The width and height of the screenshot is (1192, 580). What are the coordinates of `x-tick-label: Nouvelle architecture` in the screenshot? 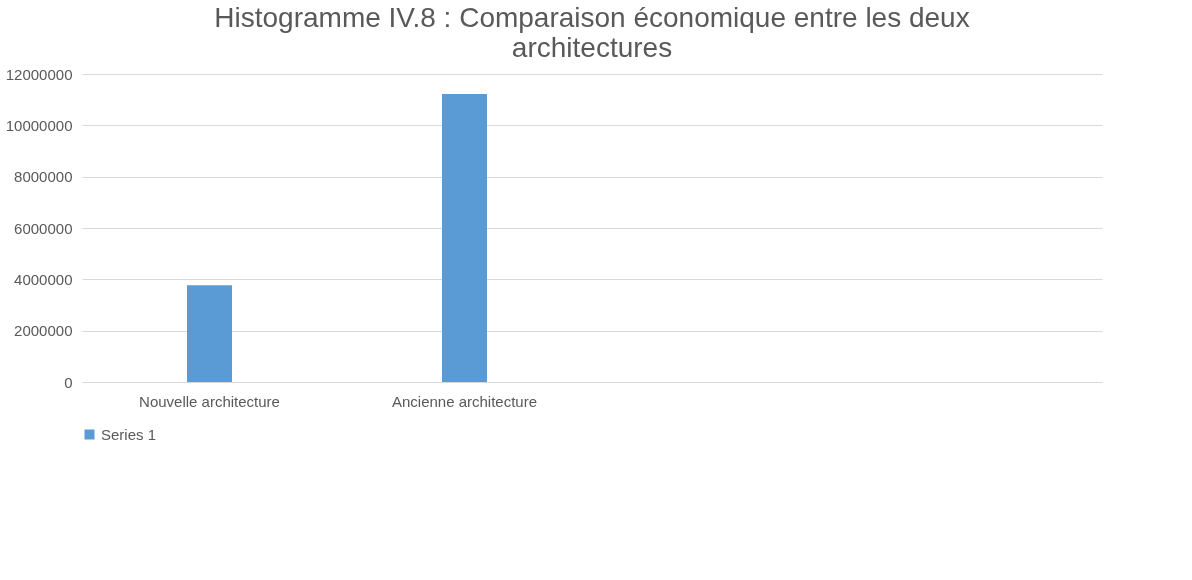 It's located at (209, 401).